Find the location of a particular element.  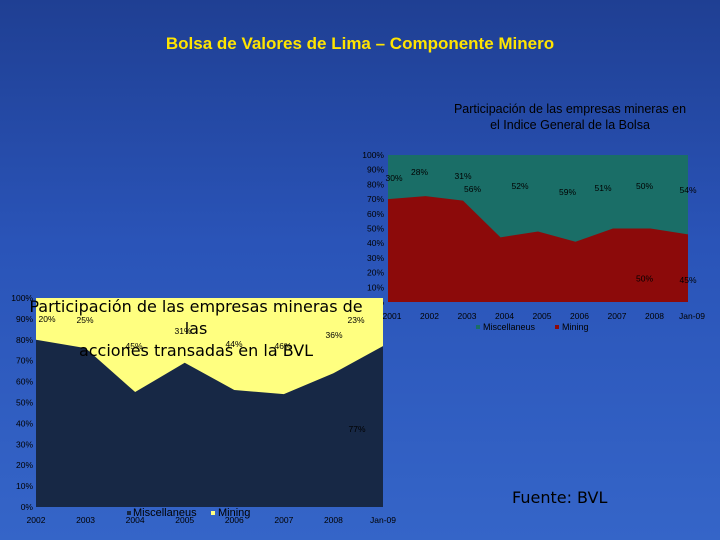

chart2-x-tick: 2007 is located at coordinates (283, 520).